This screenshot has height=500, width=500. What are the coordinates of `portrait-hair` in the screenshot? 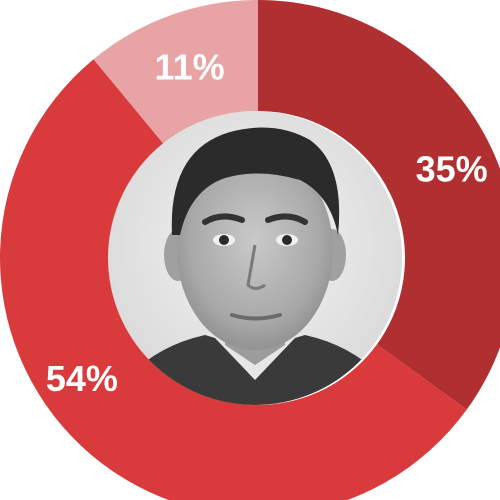 It's located at (255, 181).